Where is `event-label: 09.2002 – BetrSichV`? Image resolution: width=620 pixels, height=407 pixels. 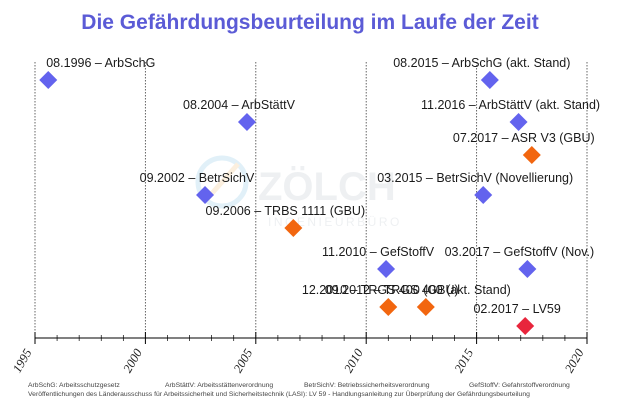
event-label: 09.2002 – BetrSichV is located at coordinates (197, 178).